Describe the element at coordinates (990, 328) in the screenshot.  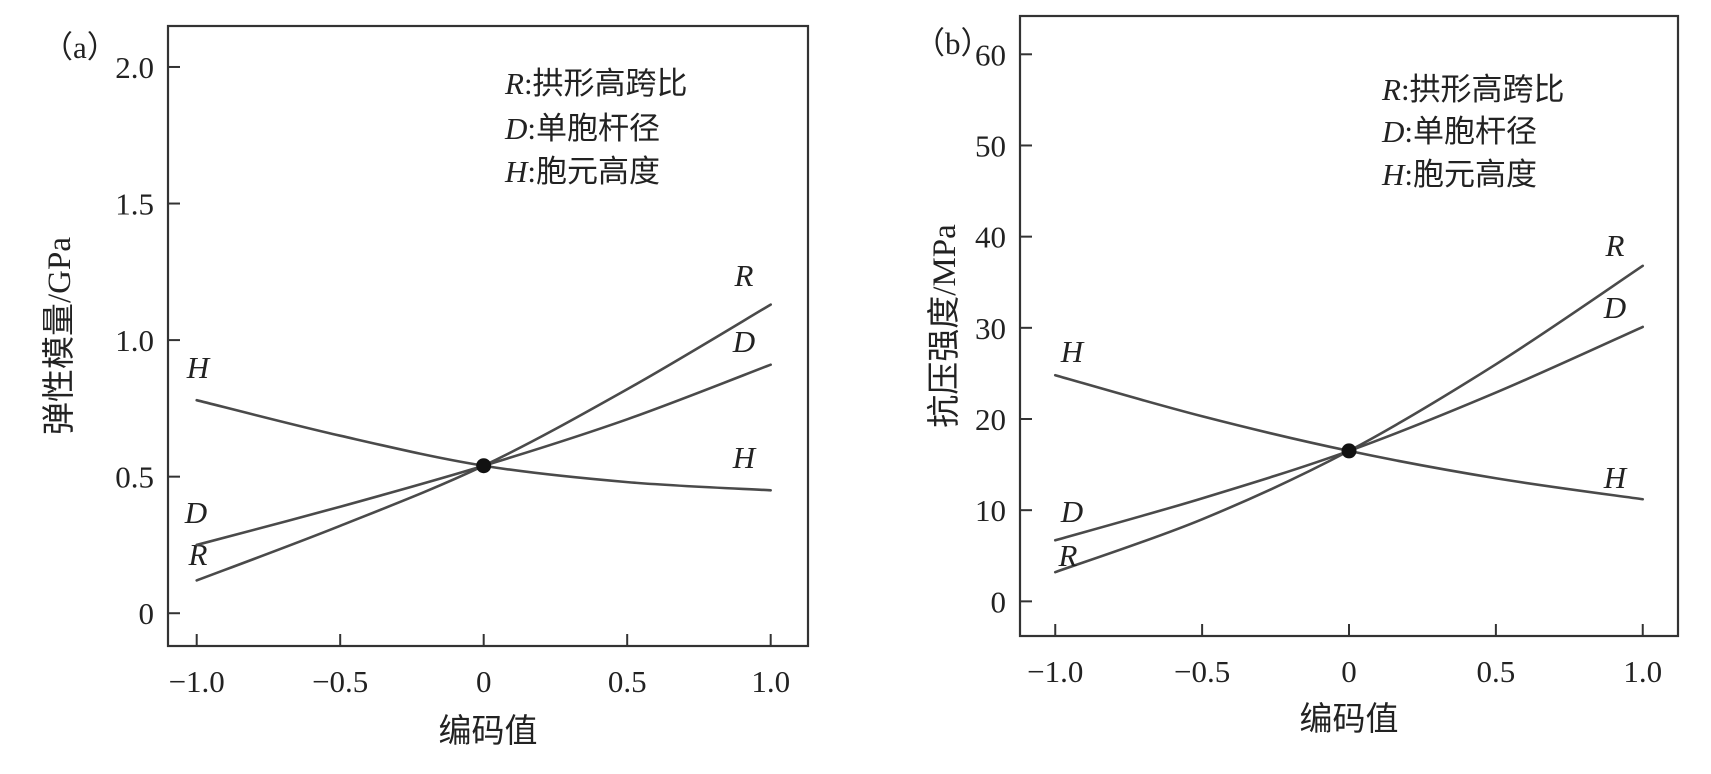
I see `y-tick-label: 30` at that location.